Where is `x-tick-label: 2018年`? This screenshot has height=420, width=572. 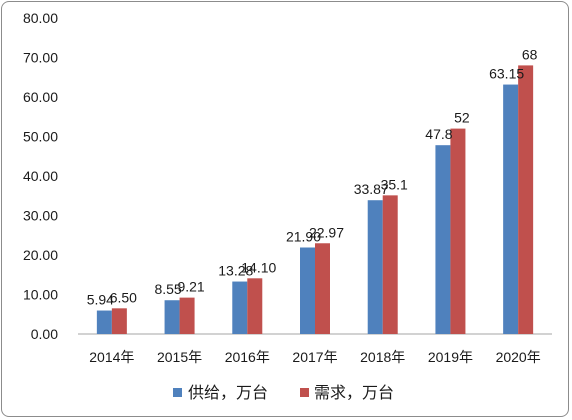 x-tick-label: 2018年 is located at coordinates (382, 357).